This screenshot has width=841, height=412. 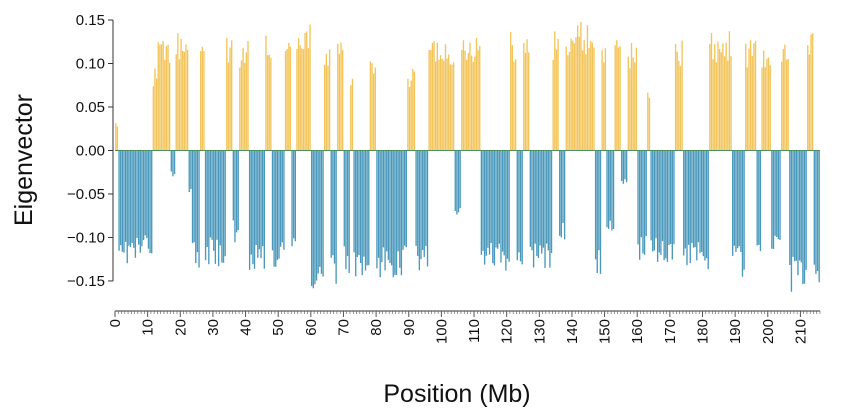 What do you see at coordinates (24, 160) in the screenshot?
I see `y-axis-title: Eigenvector` at bounding box center [24, 160].